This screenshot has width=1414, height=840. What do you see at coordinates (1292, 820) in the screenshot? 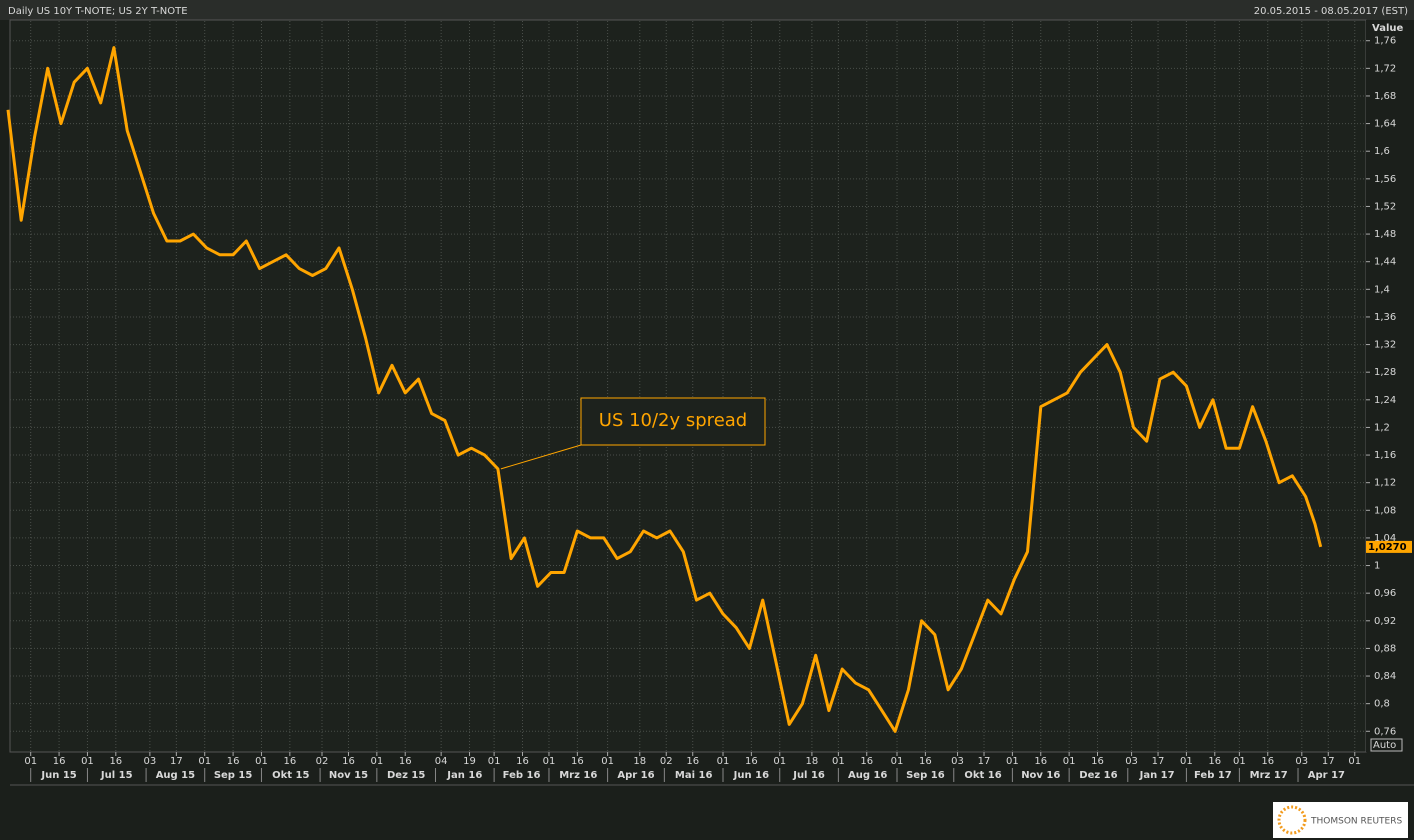
I see `logo-mark` at bounding box center [1292, 820].